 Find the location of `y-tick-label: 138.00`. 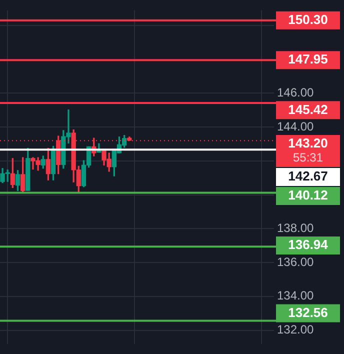

y-tick-label: 138.00 is located at coordinates (295, 227).